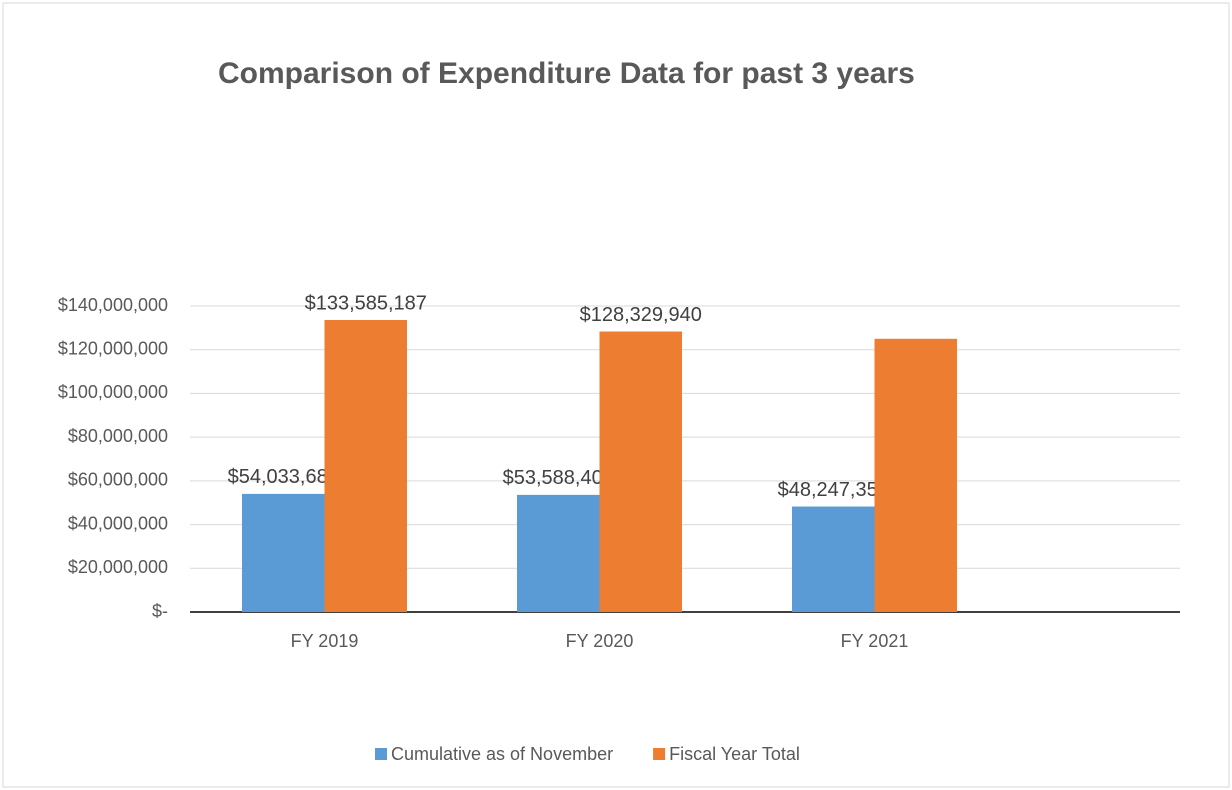 The height and width of the screenshot is (790, 1232). Describe the element at coordinates (118, 523) in the screenshot. I see `y-tick-label: $40,000,000` at that location.